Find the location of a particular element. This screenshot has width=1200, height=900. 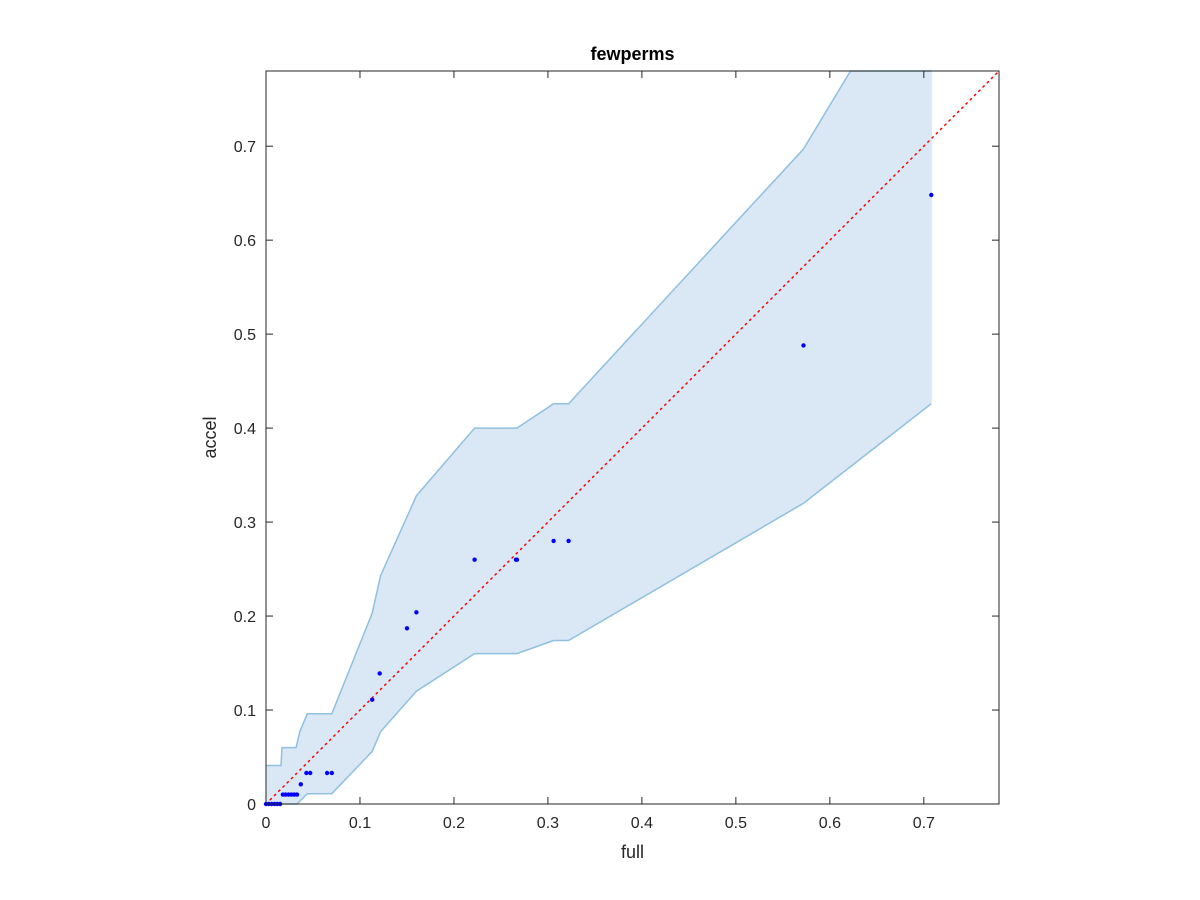

x-tick-label: 0 is located at coordinates (266, 823).